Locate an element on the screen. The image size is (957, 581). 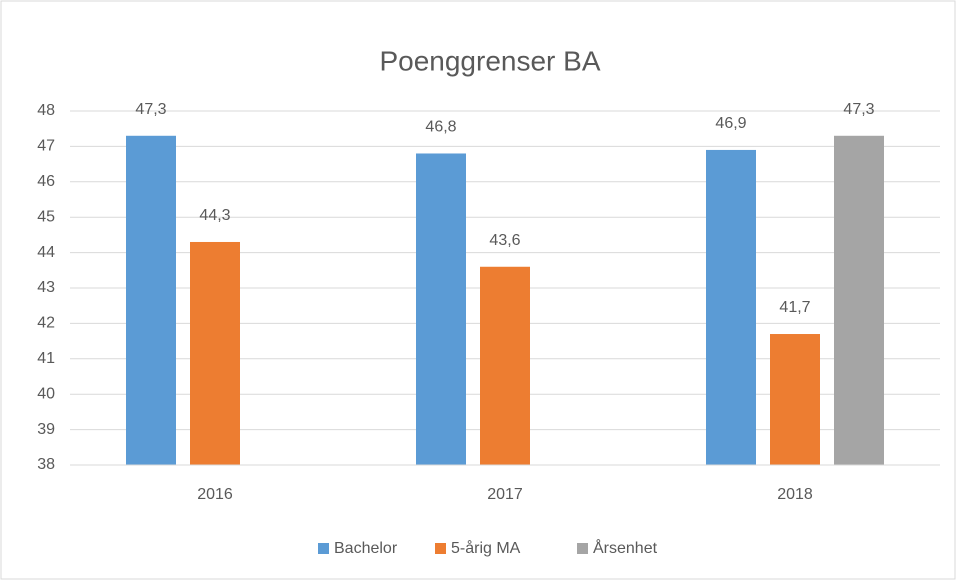
x-tick-label: 2017 is located at coordinates (505, 494).